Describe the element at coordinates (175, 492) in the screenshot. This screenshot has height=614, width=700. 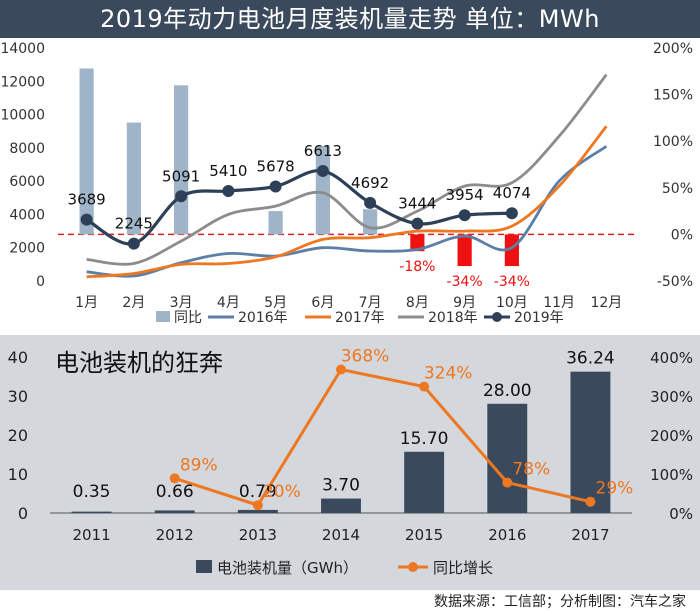
I see `bar-value-label: 0.66` at that location.